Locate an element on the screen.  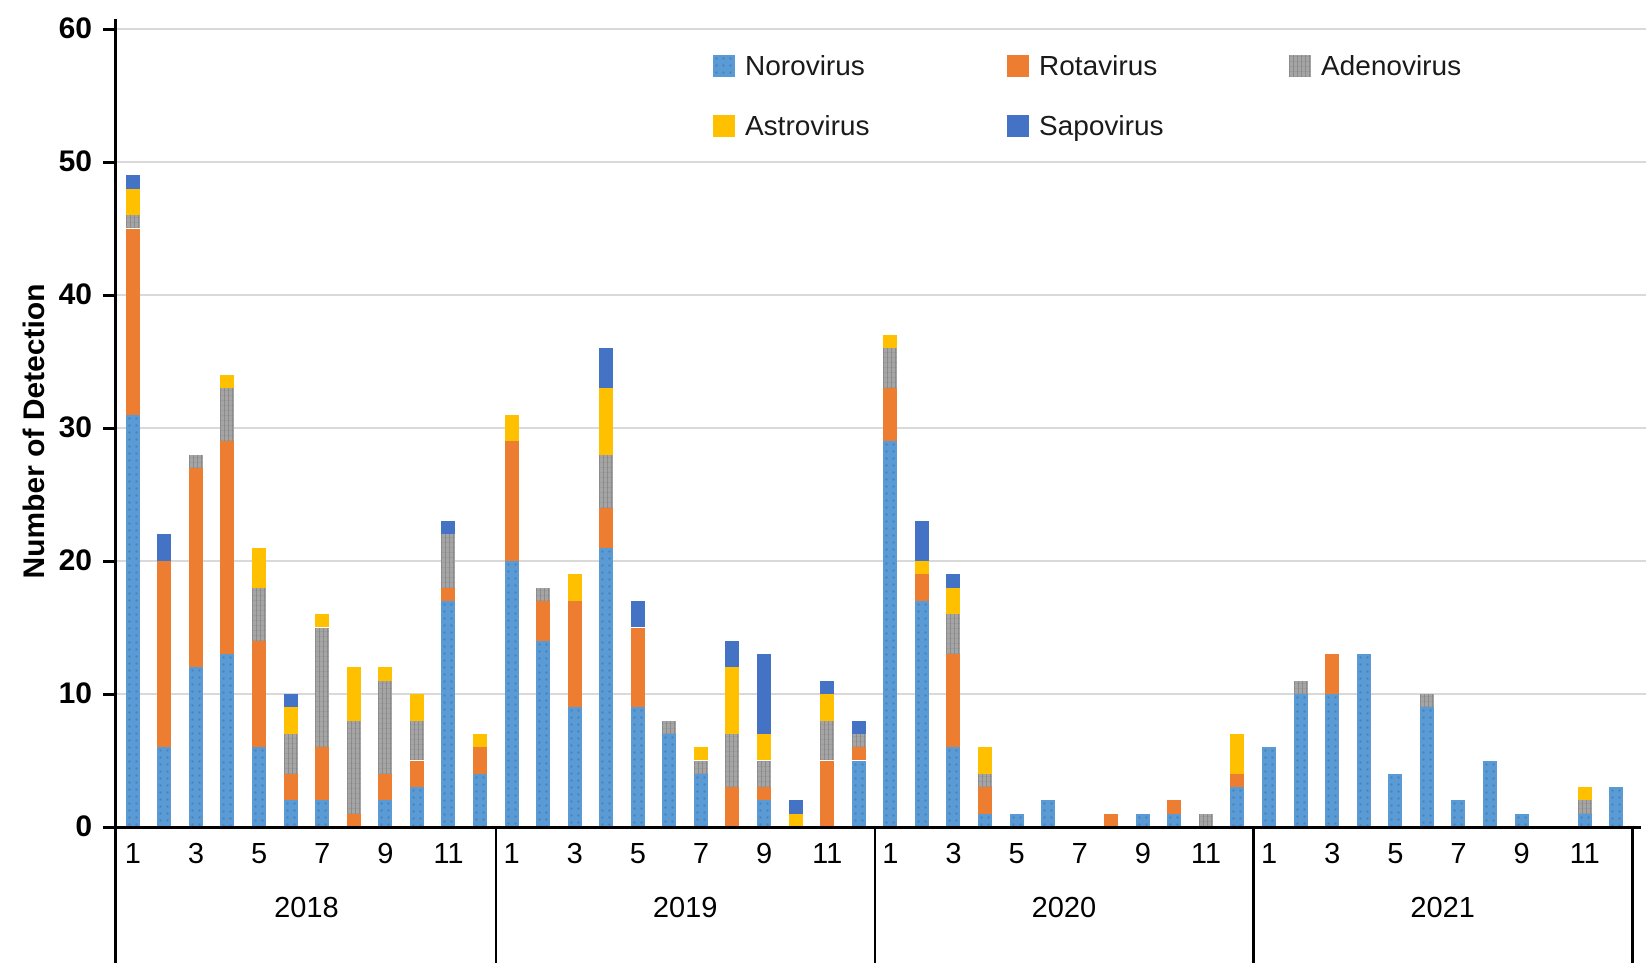
legend-item-sapovirus: Sapovirus is located at coordinates (1085, 125).